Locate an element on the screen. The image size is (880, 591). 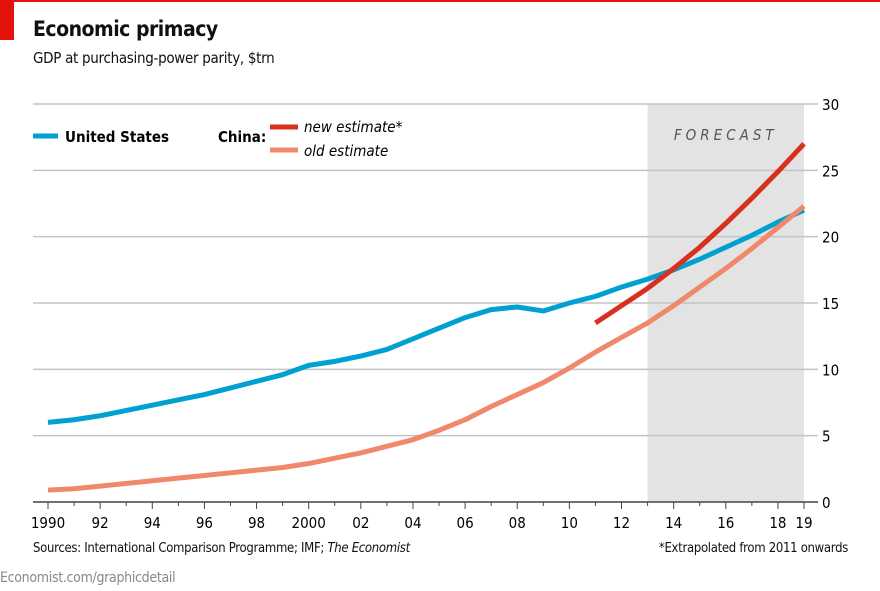
legend-label-china-new: new estimate* is located at coordinates (353, 127).